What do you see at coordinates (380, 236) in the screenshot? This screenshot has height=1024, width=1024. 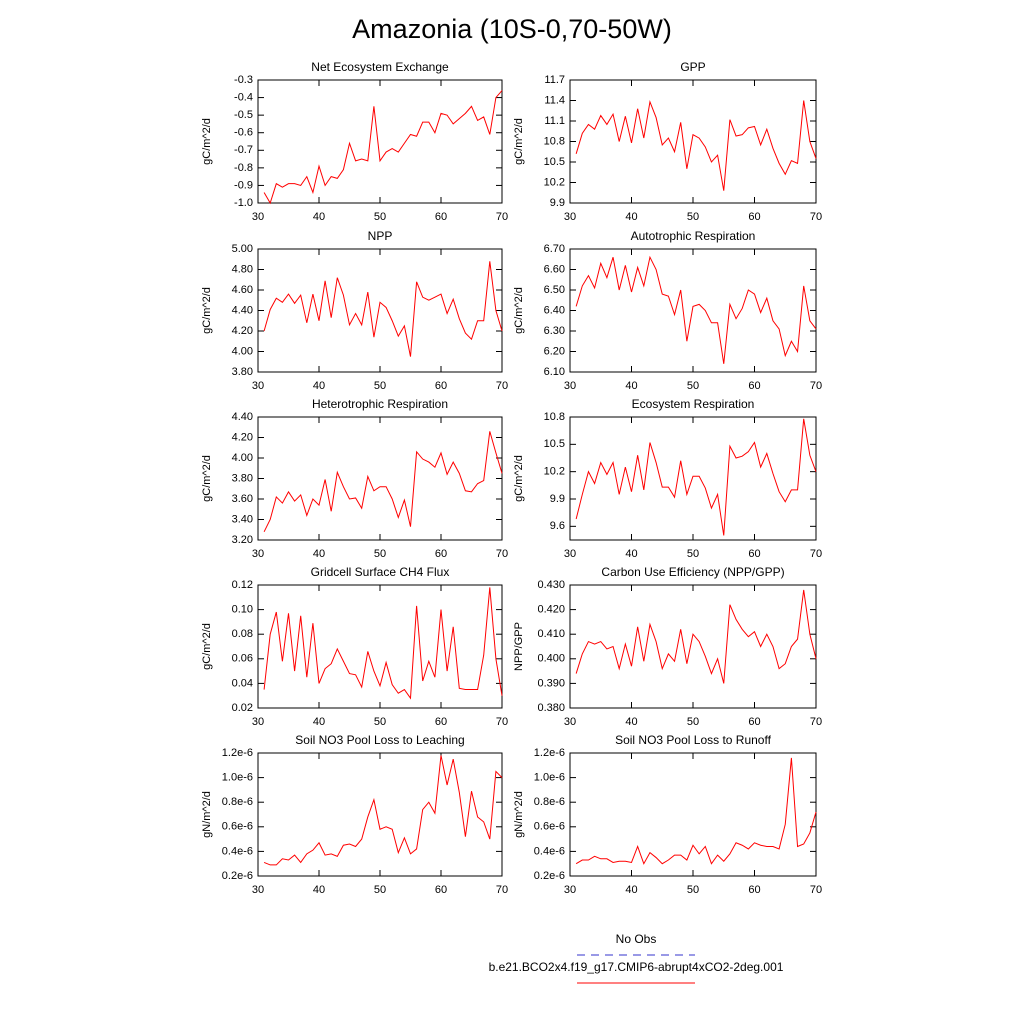 I see `panel-title: NPP` at bounding box center [380, 236].